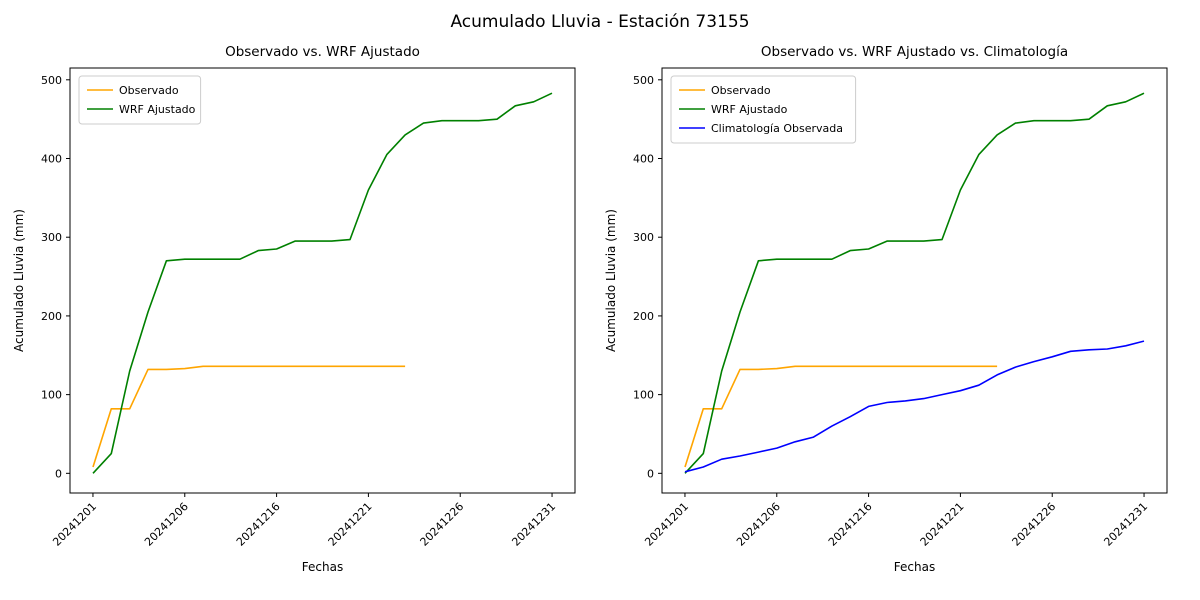  What do you see at coordinates (777, 128) in the screenshot?
I see `legend-label: Climatología Observada` at bounding box center [777, 128].